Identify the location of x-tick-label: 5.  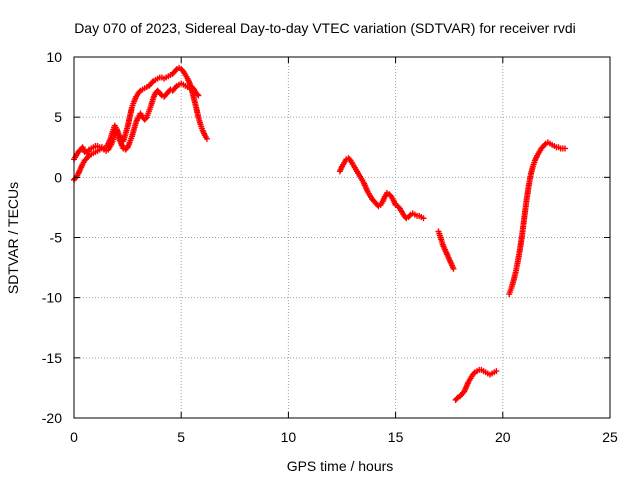
(181, 437).